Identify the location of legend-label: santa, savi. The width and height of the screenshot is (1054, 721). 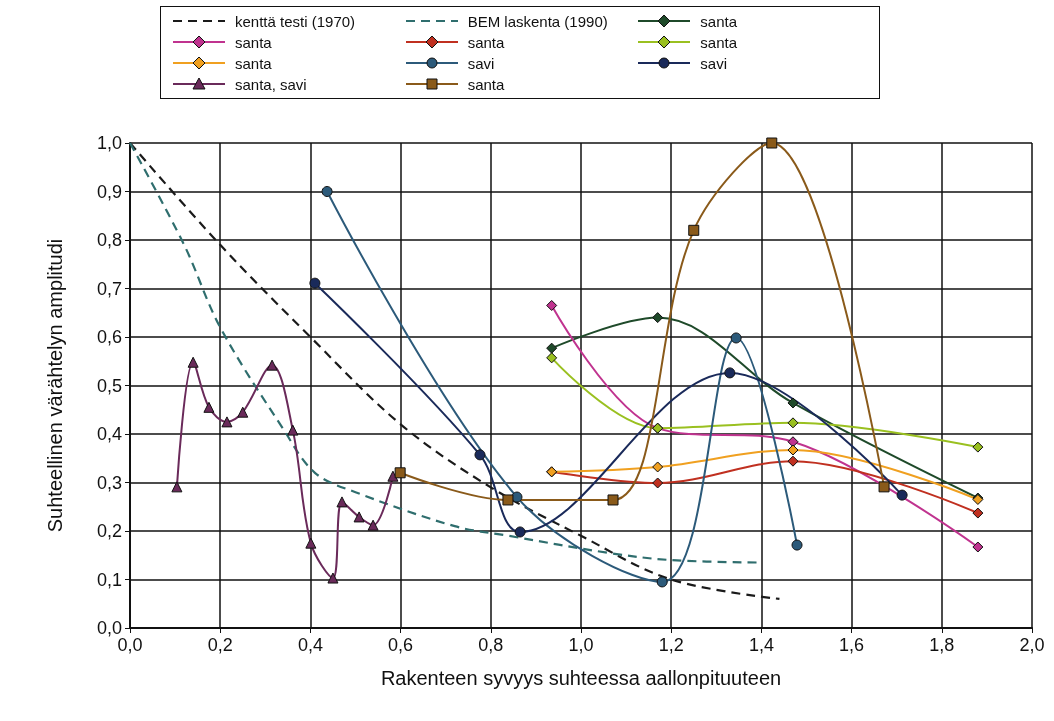
(271, 84).